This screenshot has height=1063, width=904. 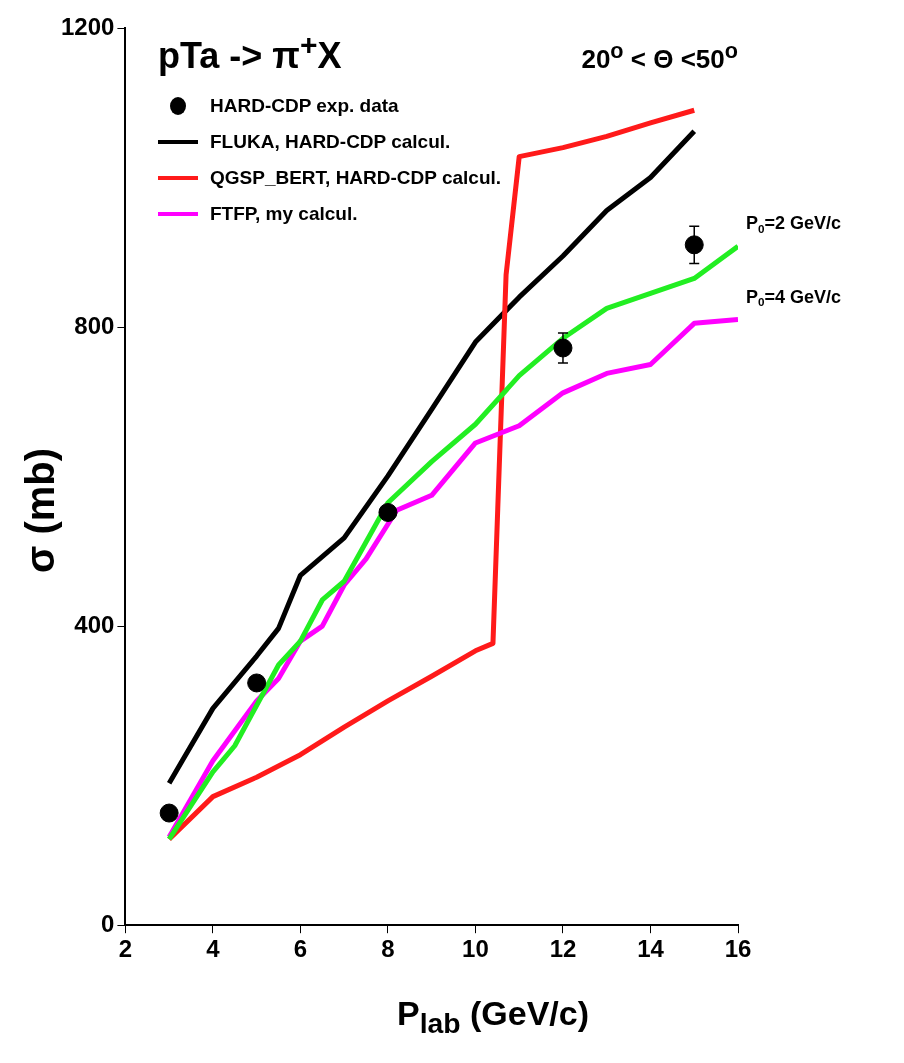 I want to click on x-tick-label: 2, so click(x=125, y=949).